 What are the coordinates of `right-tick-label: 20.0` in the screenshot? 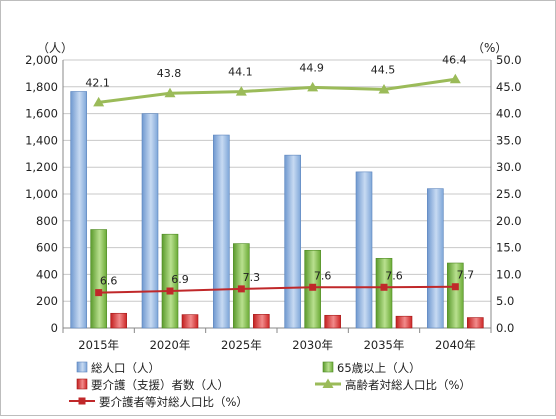 It's located at (509, 221).